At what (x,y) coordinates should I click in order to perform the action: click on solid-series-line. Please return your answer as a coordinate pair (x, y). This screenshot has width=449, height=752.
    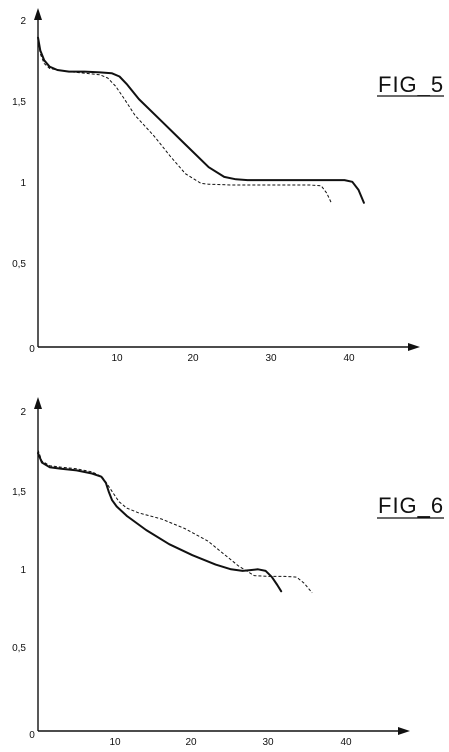
    Looking at the image, I should click on (160, 522).